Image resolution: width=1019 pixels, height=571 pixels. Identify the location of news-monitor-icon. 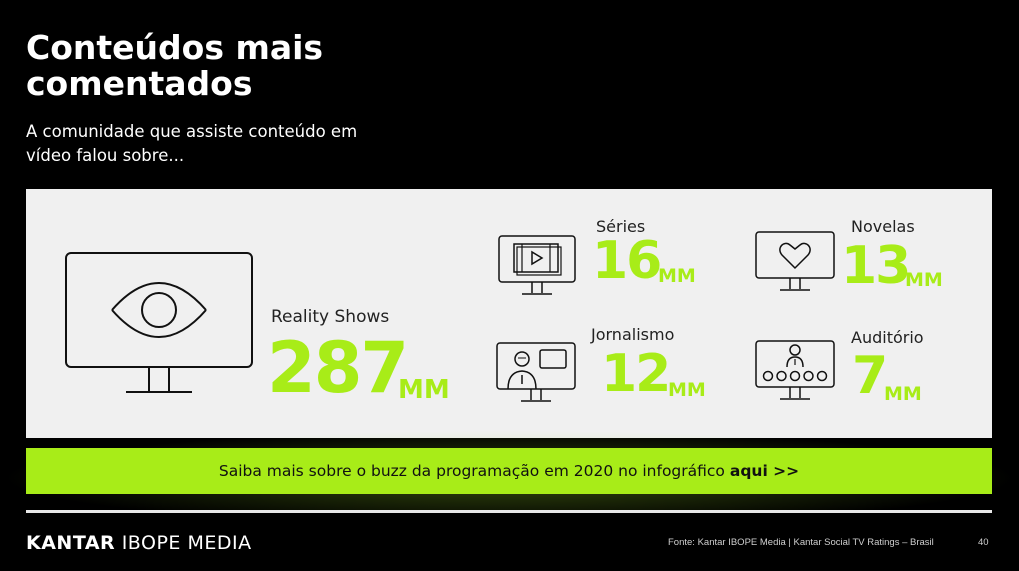
(536, 372).